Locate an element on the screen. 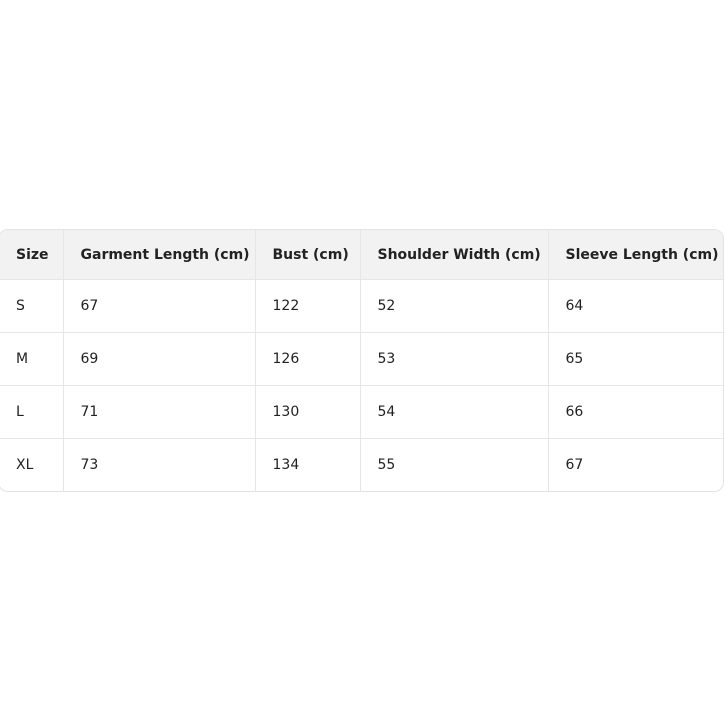  cell-sleeve-length: 65 is located at coordinates (635, 359).